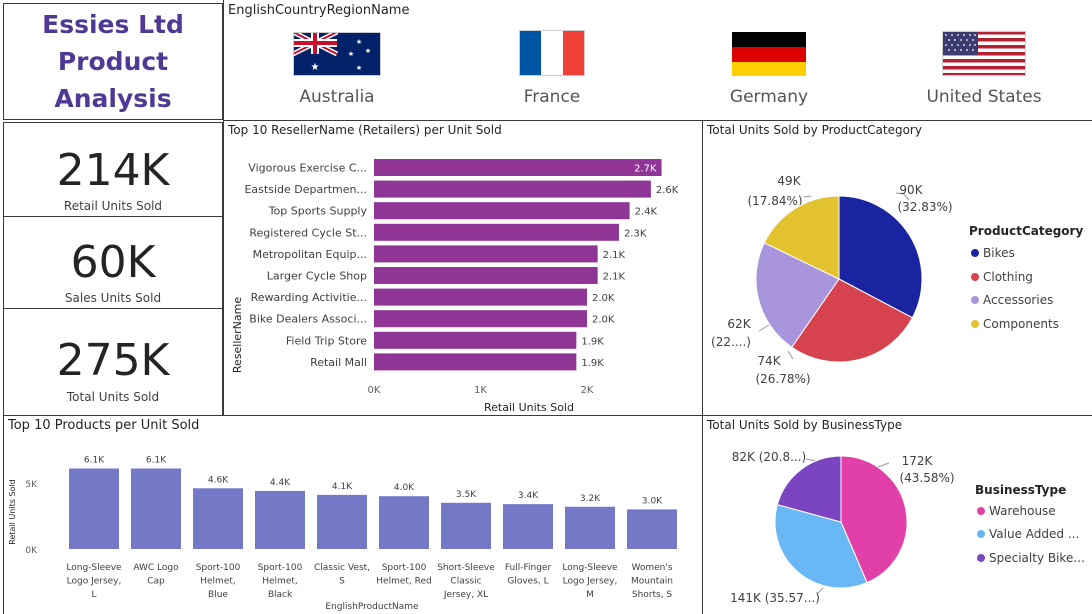  Describe the element at coordinates (317, 276) in the screenshot. I see `category-label: Larger Cycle Shop` at that location.